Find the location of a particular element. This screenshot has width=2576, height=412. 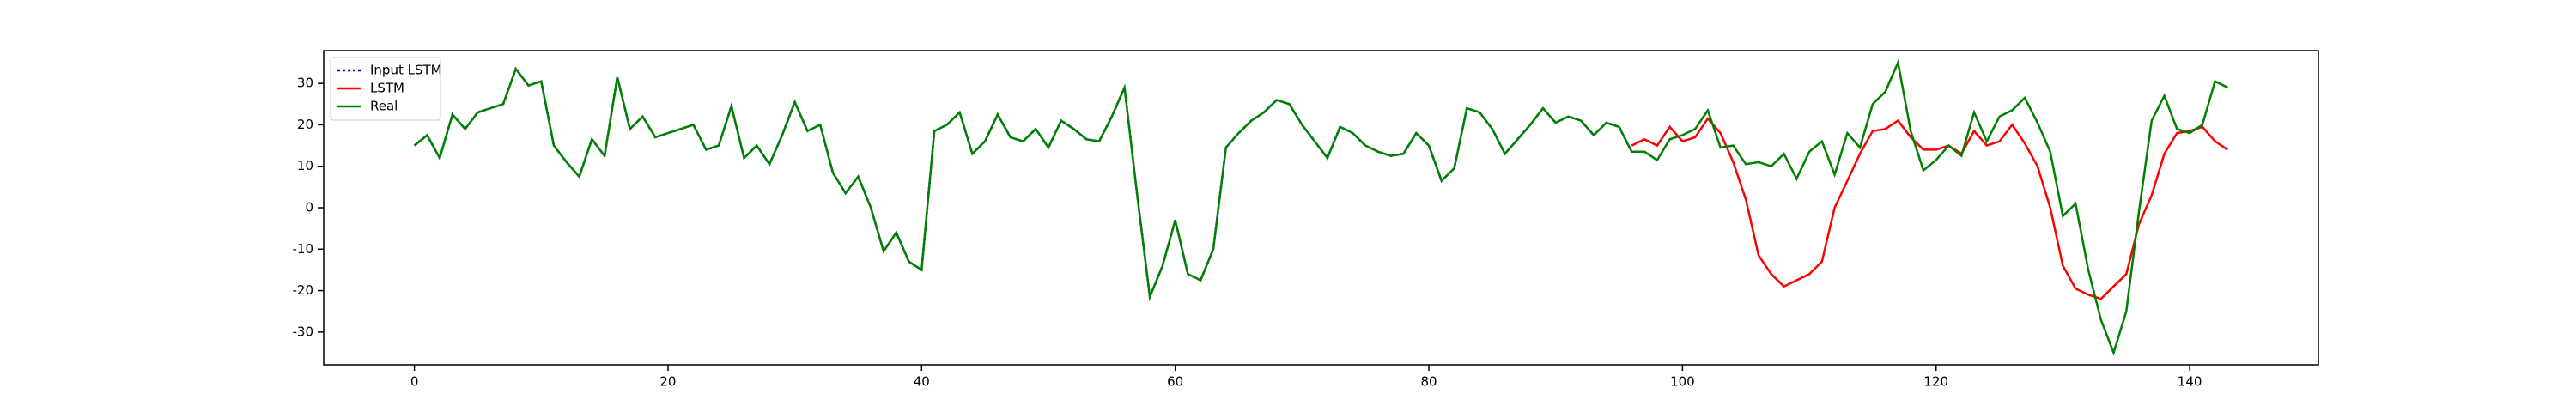

y-tick-label: 20 is located at coordinates (305, 124).